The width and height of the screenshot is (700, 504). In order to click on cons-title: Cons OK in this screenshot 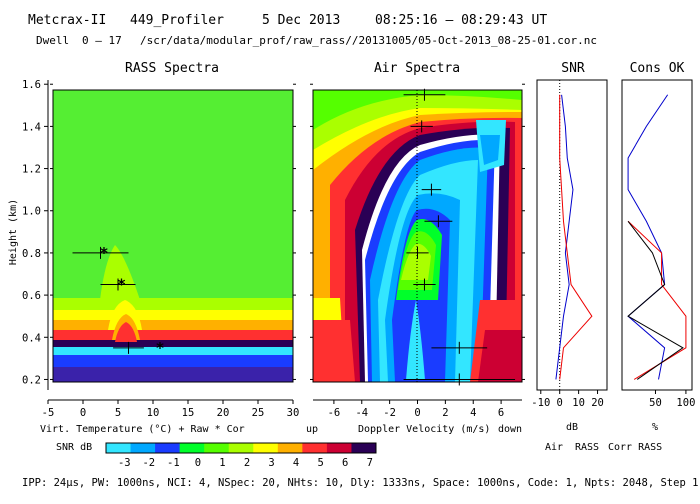, I will do `click(657, 68)`.